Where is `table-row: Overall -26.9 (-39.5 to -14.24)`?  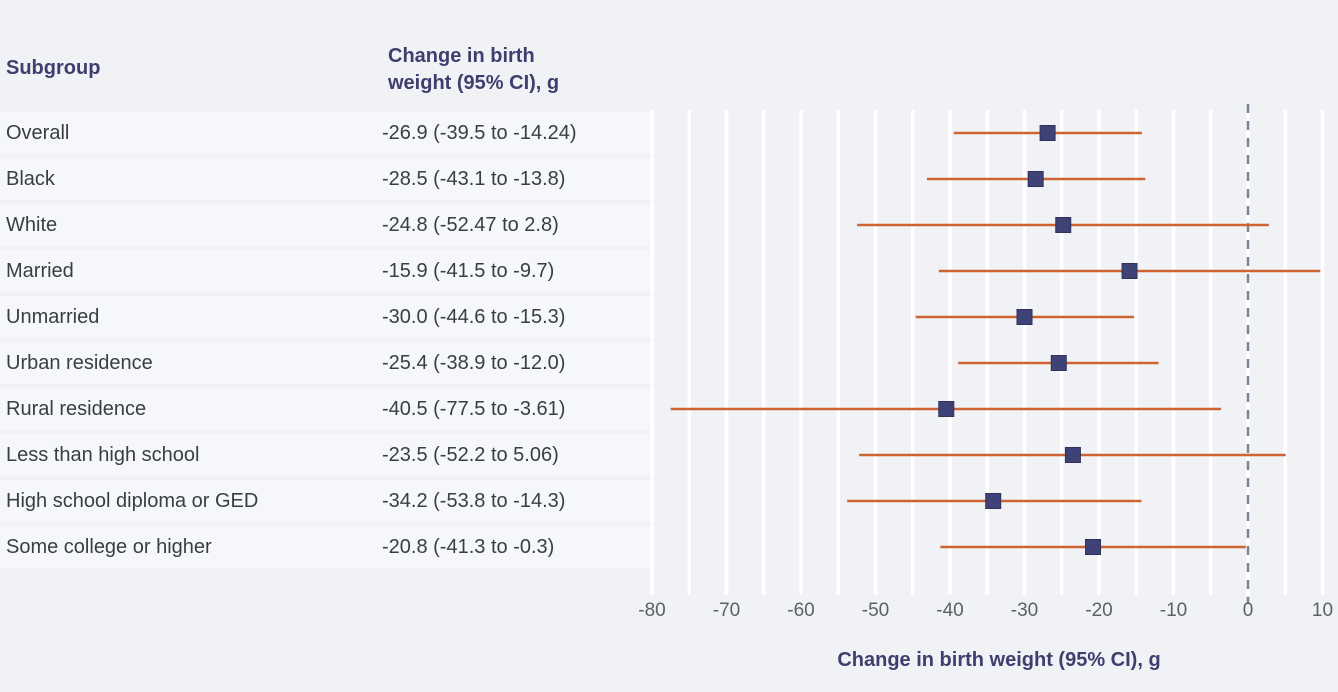 table-row: Overall -26.9 (-39.5 to -14.24) is located at coordinates (327, 133).